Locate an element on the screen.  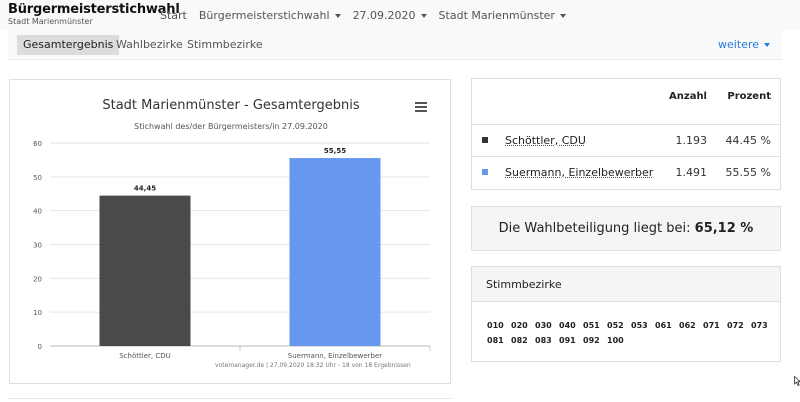
district-code-badge: 062 is located at coordinates (687, 325).